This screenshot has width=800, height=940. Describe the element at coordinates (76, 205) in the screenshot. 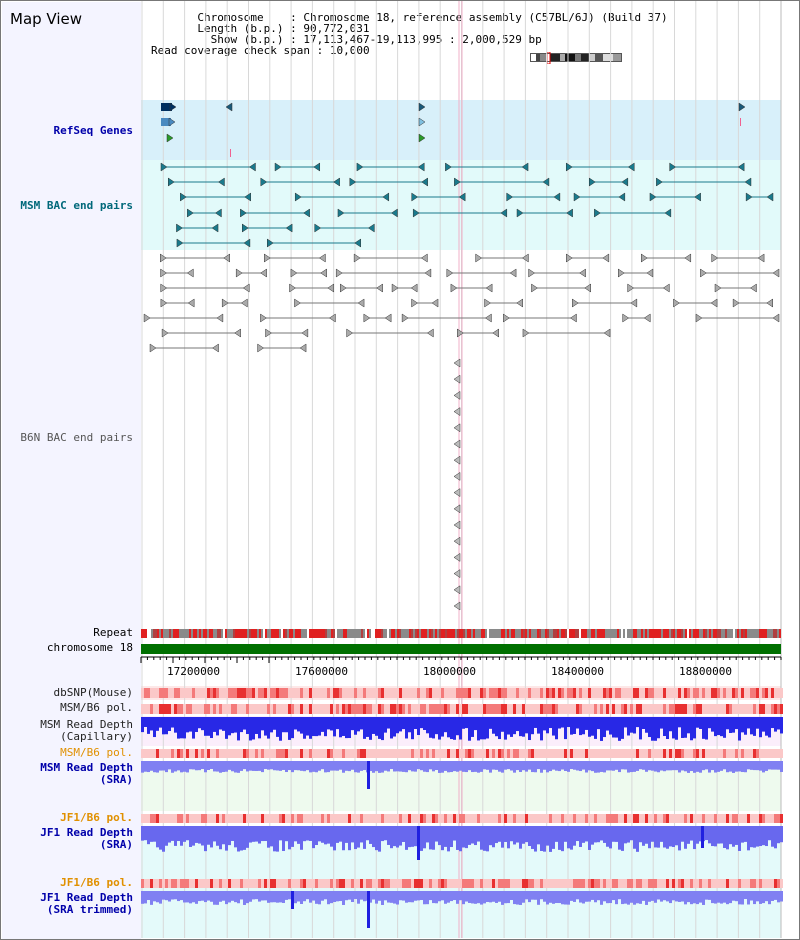

I see `track-label-msm-bac: MSM BAC end pairs` at that location.